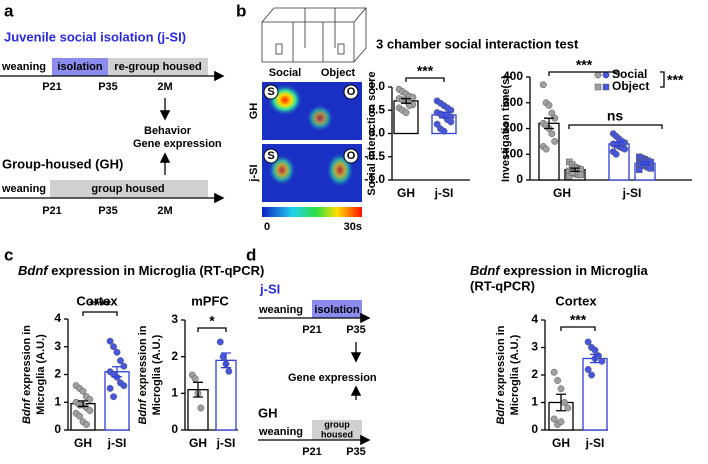  What do you see at coordinates (143, 411) in the screenshot?
I see `y-label-italic: Bdnf` at bounding box center [143, 411].